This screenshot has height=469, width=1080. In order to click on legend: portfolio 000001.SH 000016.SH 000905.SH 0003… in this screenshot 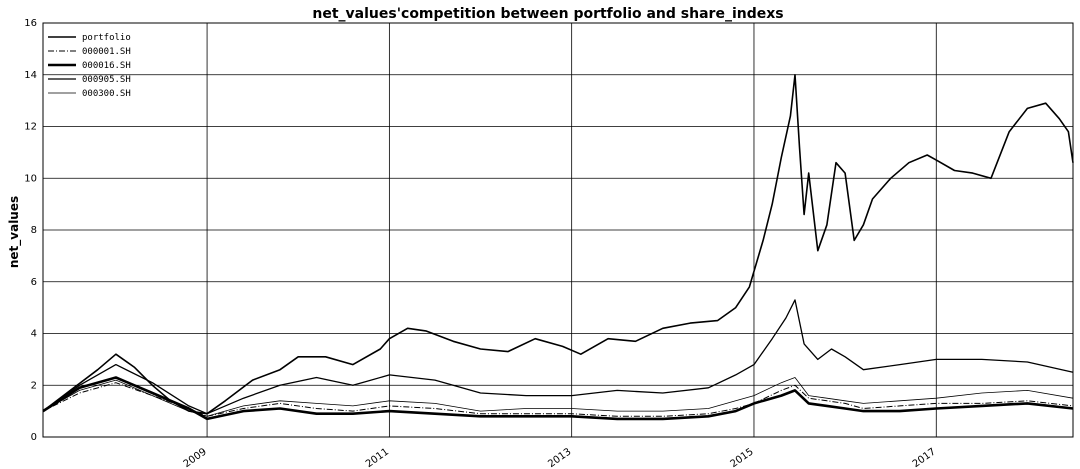, I will do `click(89, 66)`.